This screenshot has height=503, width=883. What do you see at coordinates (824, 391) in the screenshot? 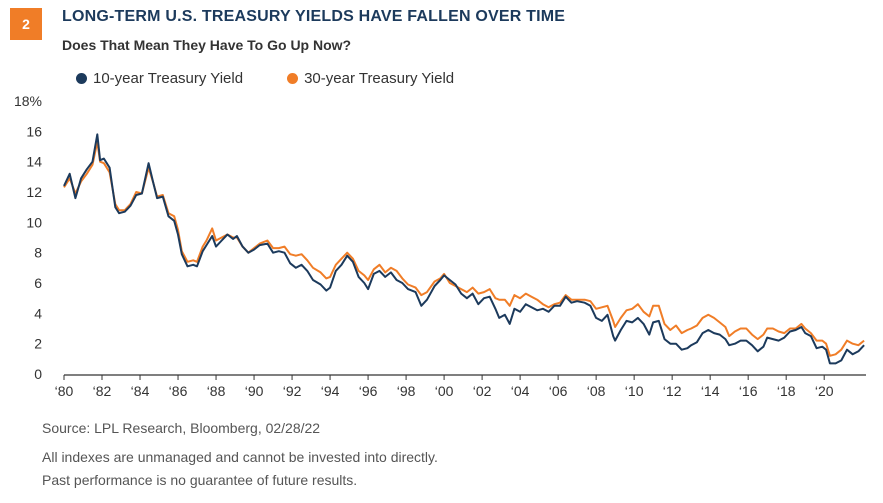
I see `x-tick-label: ‘20` at bounding box center [824, 391].